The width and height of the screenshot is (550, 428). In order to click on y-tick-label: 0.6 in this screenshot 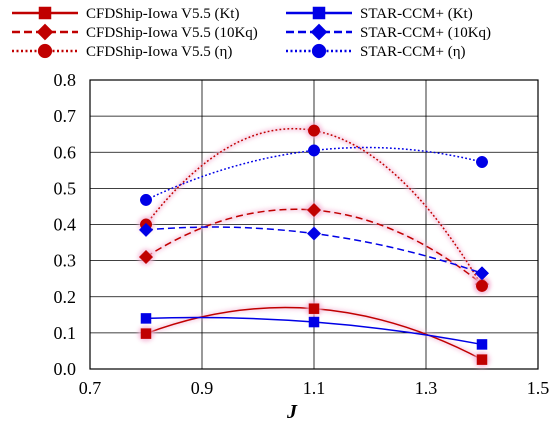, I will do `click(65, 152)`.